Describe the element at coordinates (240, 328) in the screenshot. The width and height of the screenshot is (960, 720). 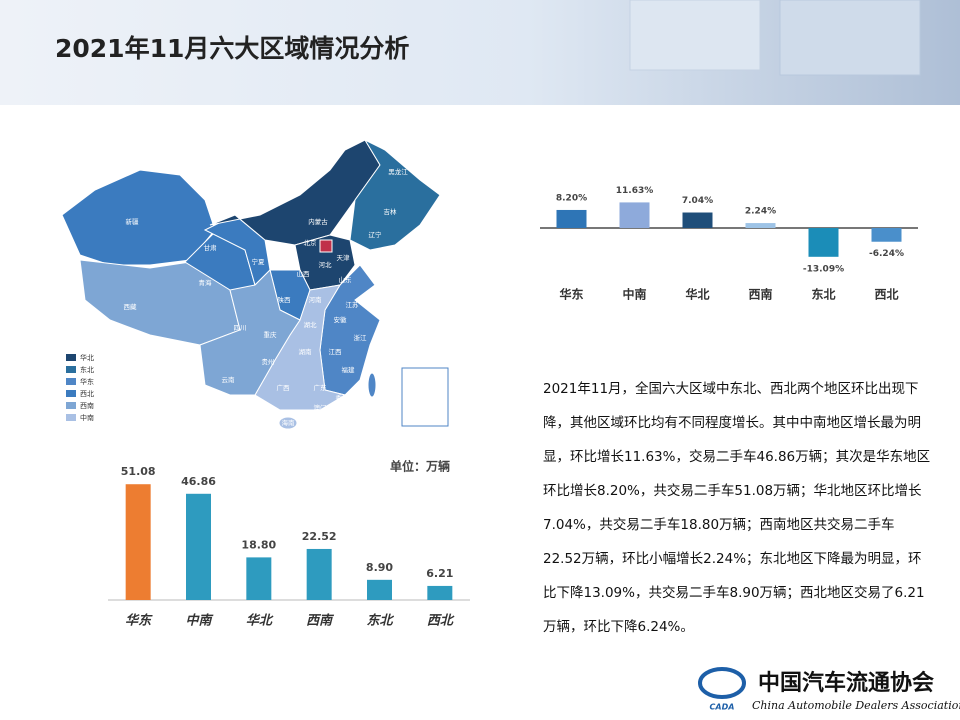
I see `map-label: 四川` at that location.